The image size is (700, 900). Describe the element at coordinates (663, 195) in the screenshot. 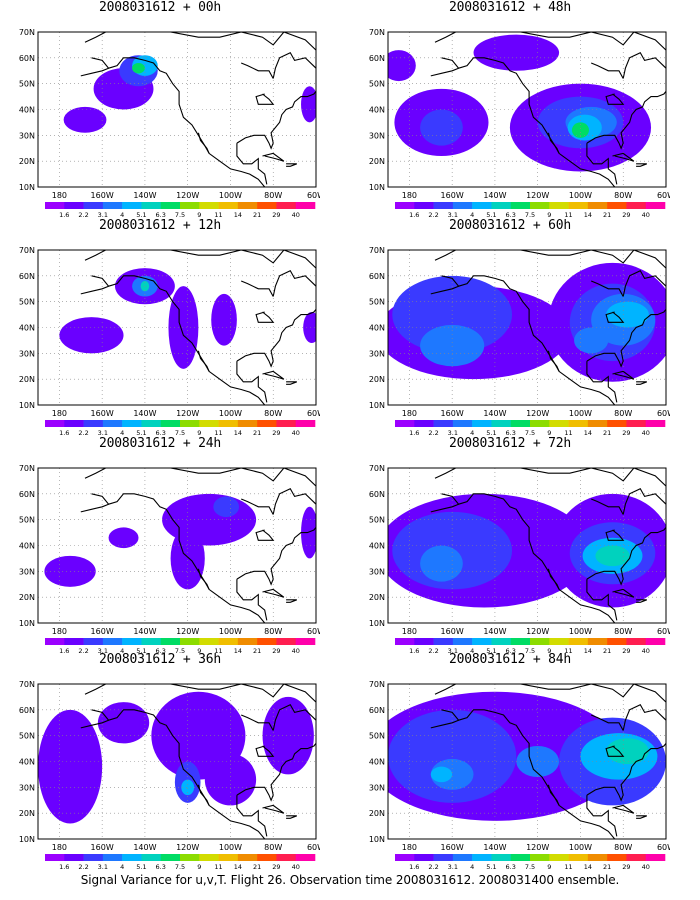

I see `lon-tick-label: 60W` at that location.